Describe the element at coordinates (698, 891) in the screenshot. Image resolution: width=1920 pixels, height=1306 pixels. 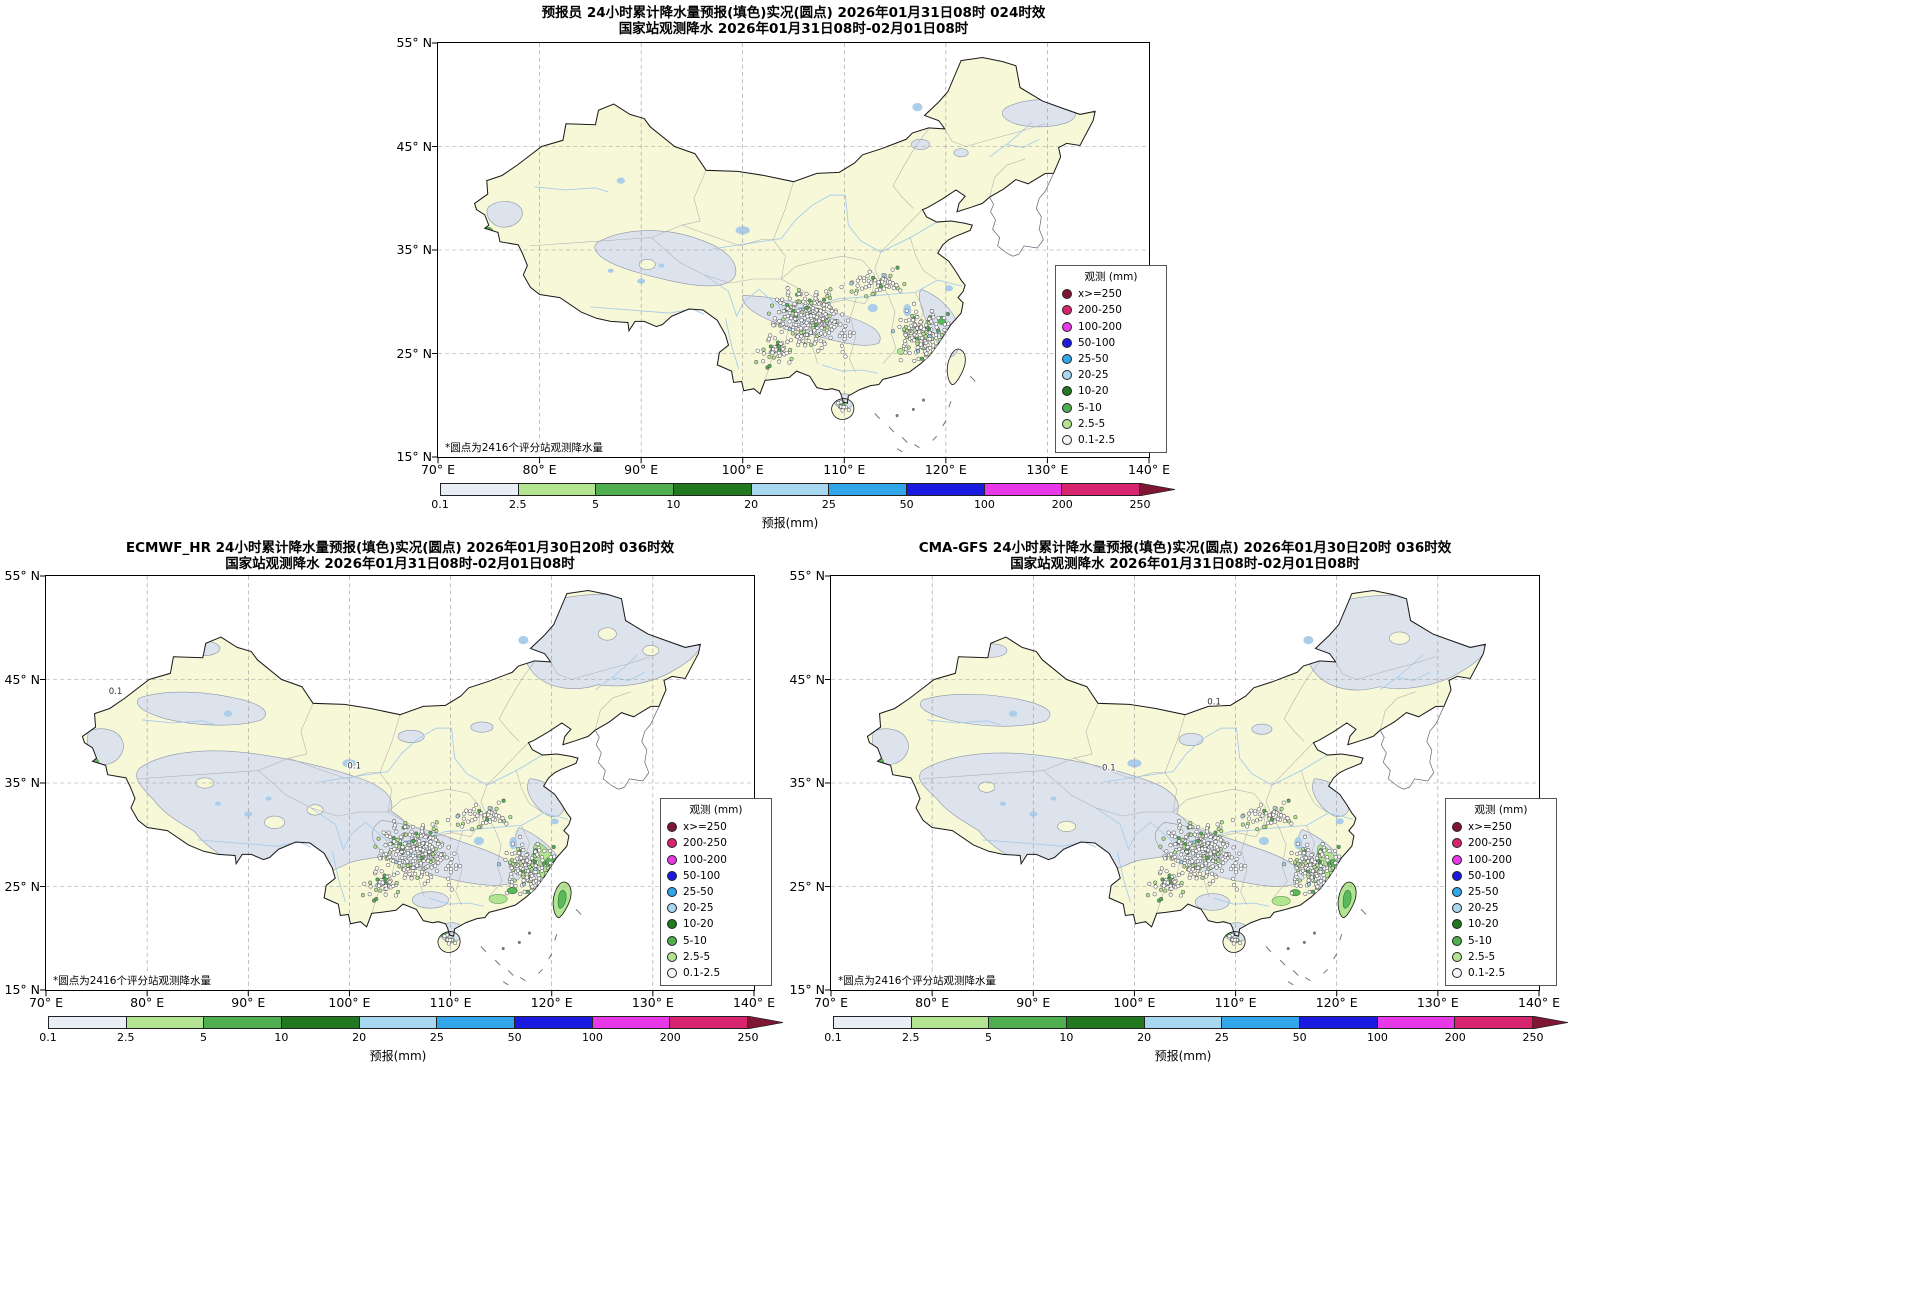
I see `legend-label: 25-50` at that location.